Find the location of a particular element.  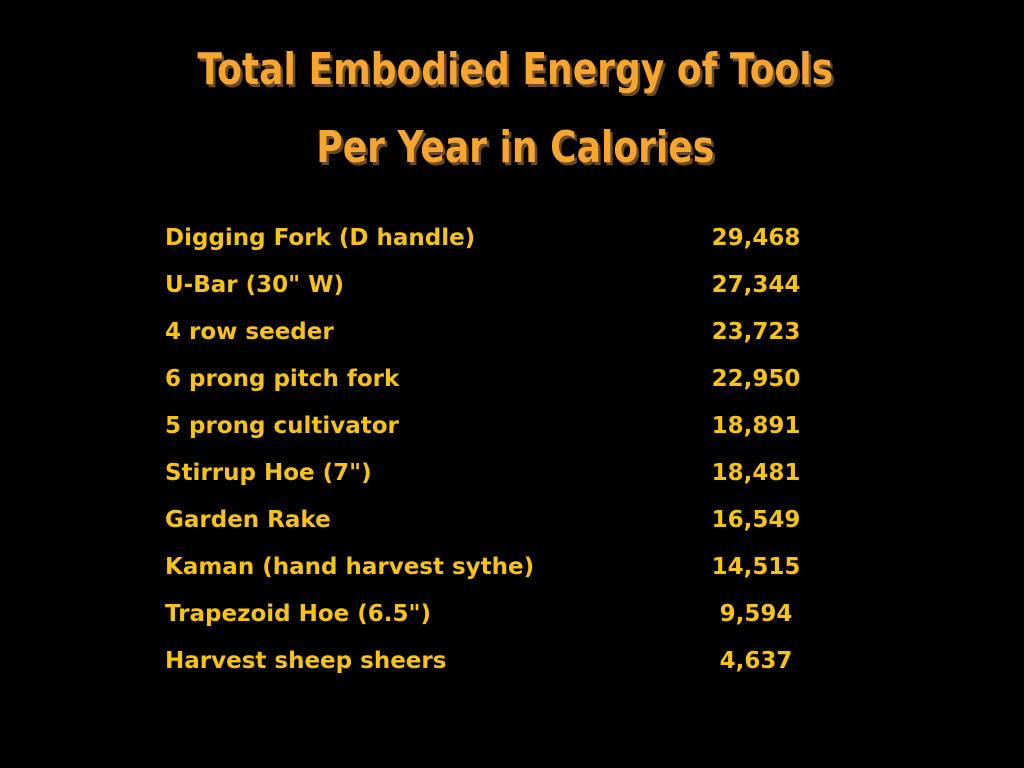

table-row: Stirrup Hoe (7") 18,481 is located at coordinates (512, 480).